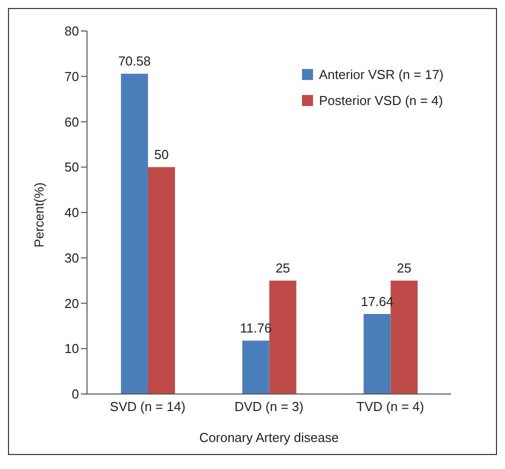 The image size is (505, 469). What do you see at coordinates (390, 406) in the screenshot?
I see `x-tick-label: TVD (n = 4)` at bounding box center [390, 406].